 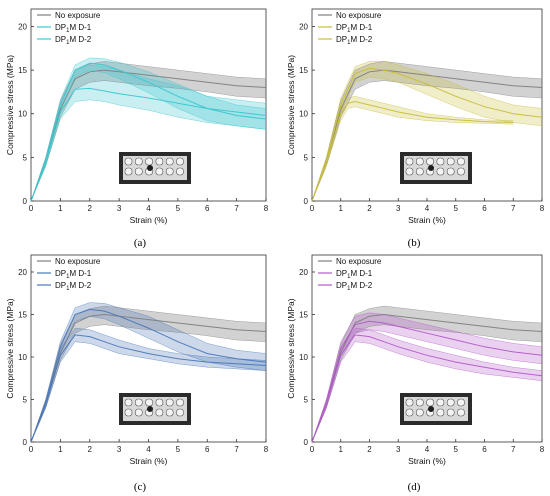 I want to click on panel-caption: (b), so click(x=414, y=243).